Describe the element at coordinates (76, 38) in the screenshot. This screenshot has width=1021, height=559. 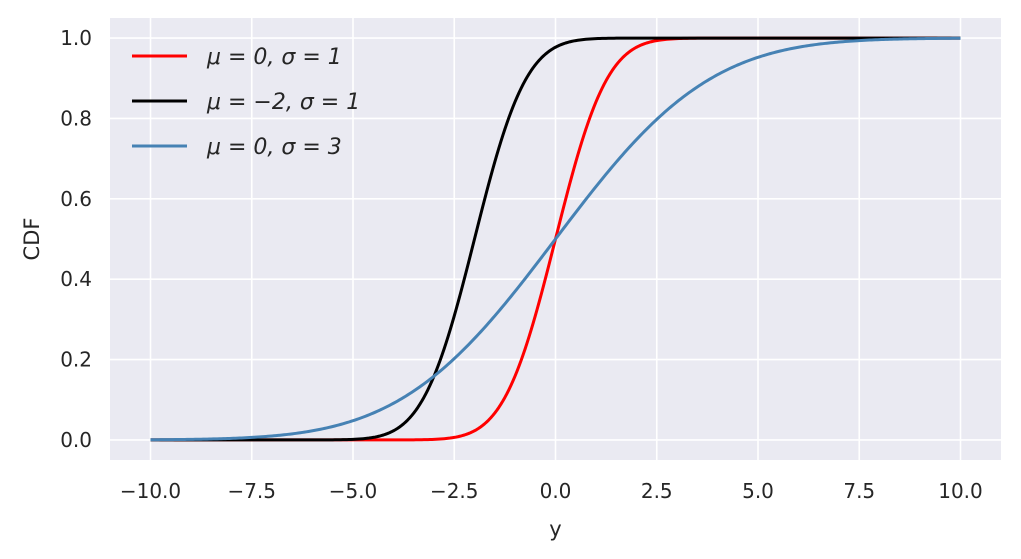
I see `y-tick-label: 1.0` at that location.